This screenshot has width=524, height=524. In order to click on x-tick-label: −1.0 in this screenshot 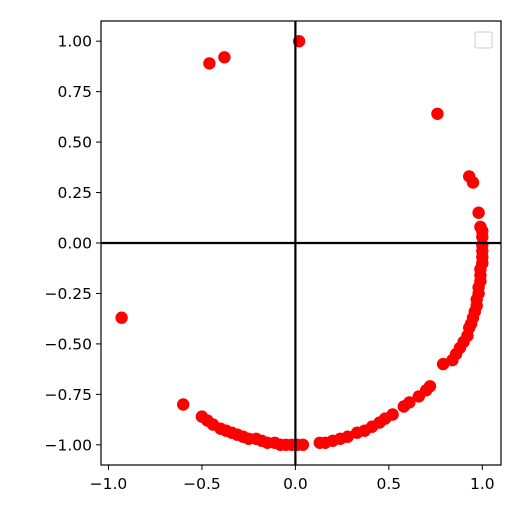, I will do `click(109, 484)`.